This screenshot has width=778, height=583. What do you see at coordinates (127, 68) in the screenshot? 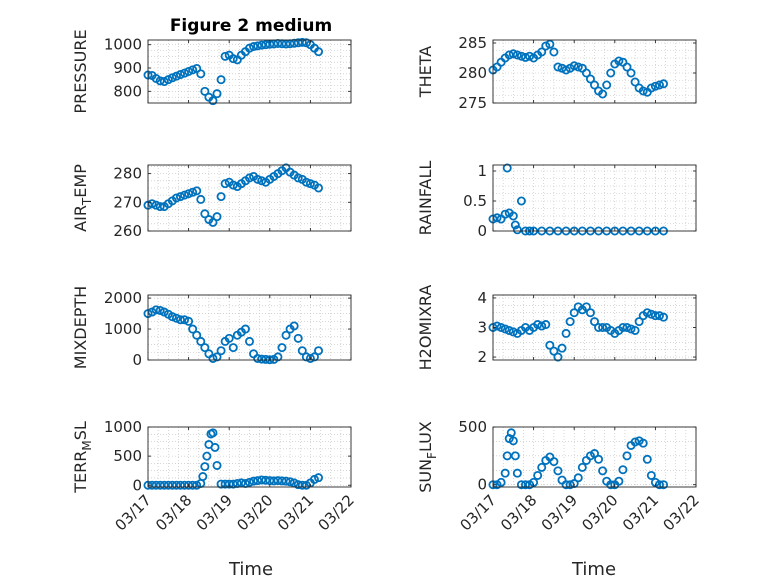
I see `y-tick-label: 900` at bounding box center [127, 68].